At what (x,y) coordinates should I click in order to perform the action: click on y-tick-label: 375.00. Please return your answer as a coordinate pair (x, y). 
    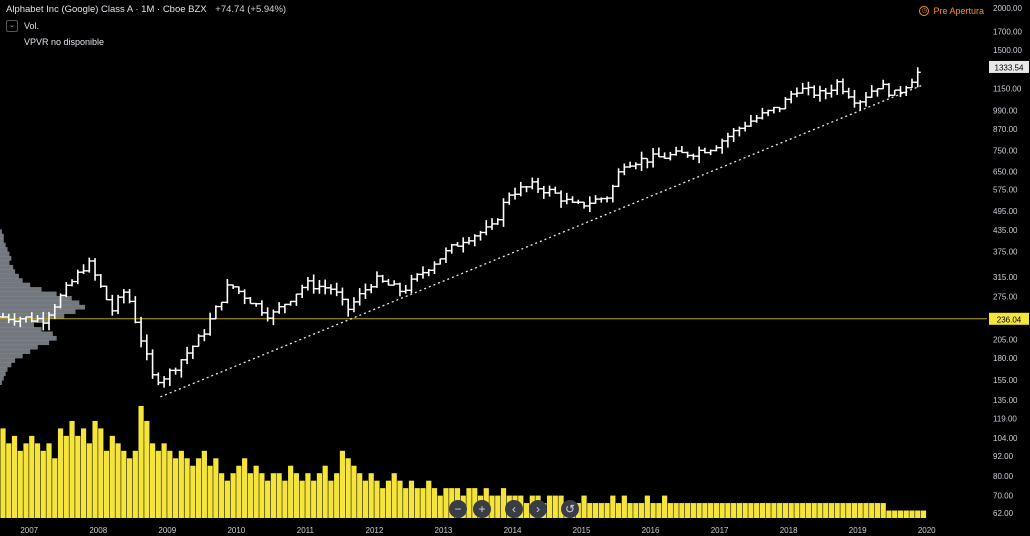
    Looking at the image, I should click on (1005, 251).